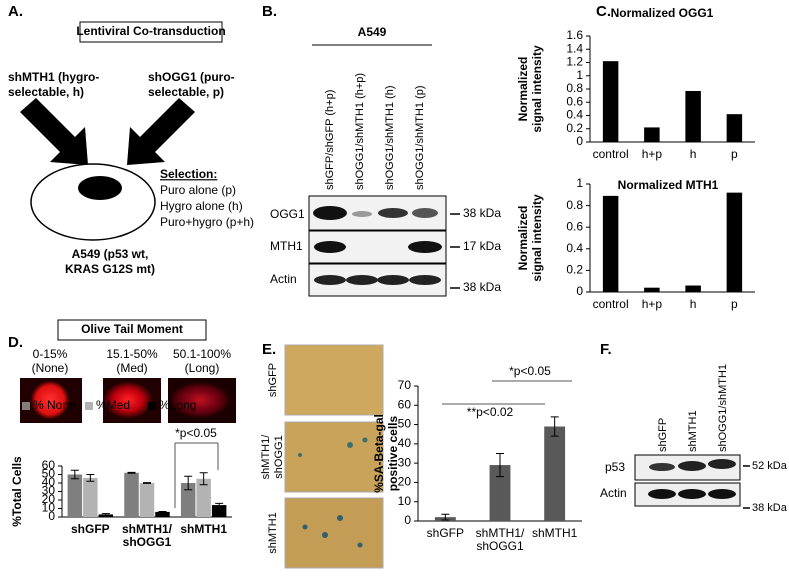 This screenshot has height=582, width=789. What do you see at coordinates (663, 435) in the screenshot?
I see `lane-label: shGFP` at bounding box center [663, 435].